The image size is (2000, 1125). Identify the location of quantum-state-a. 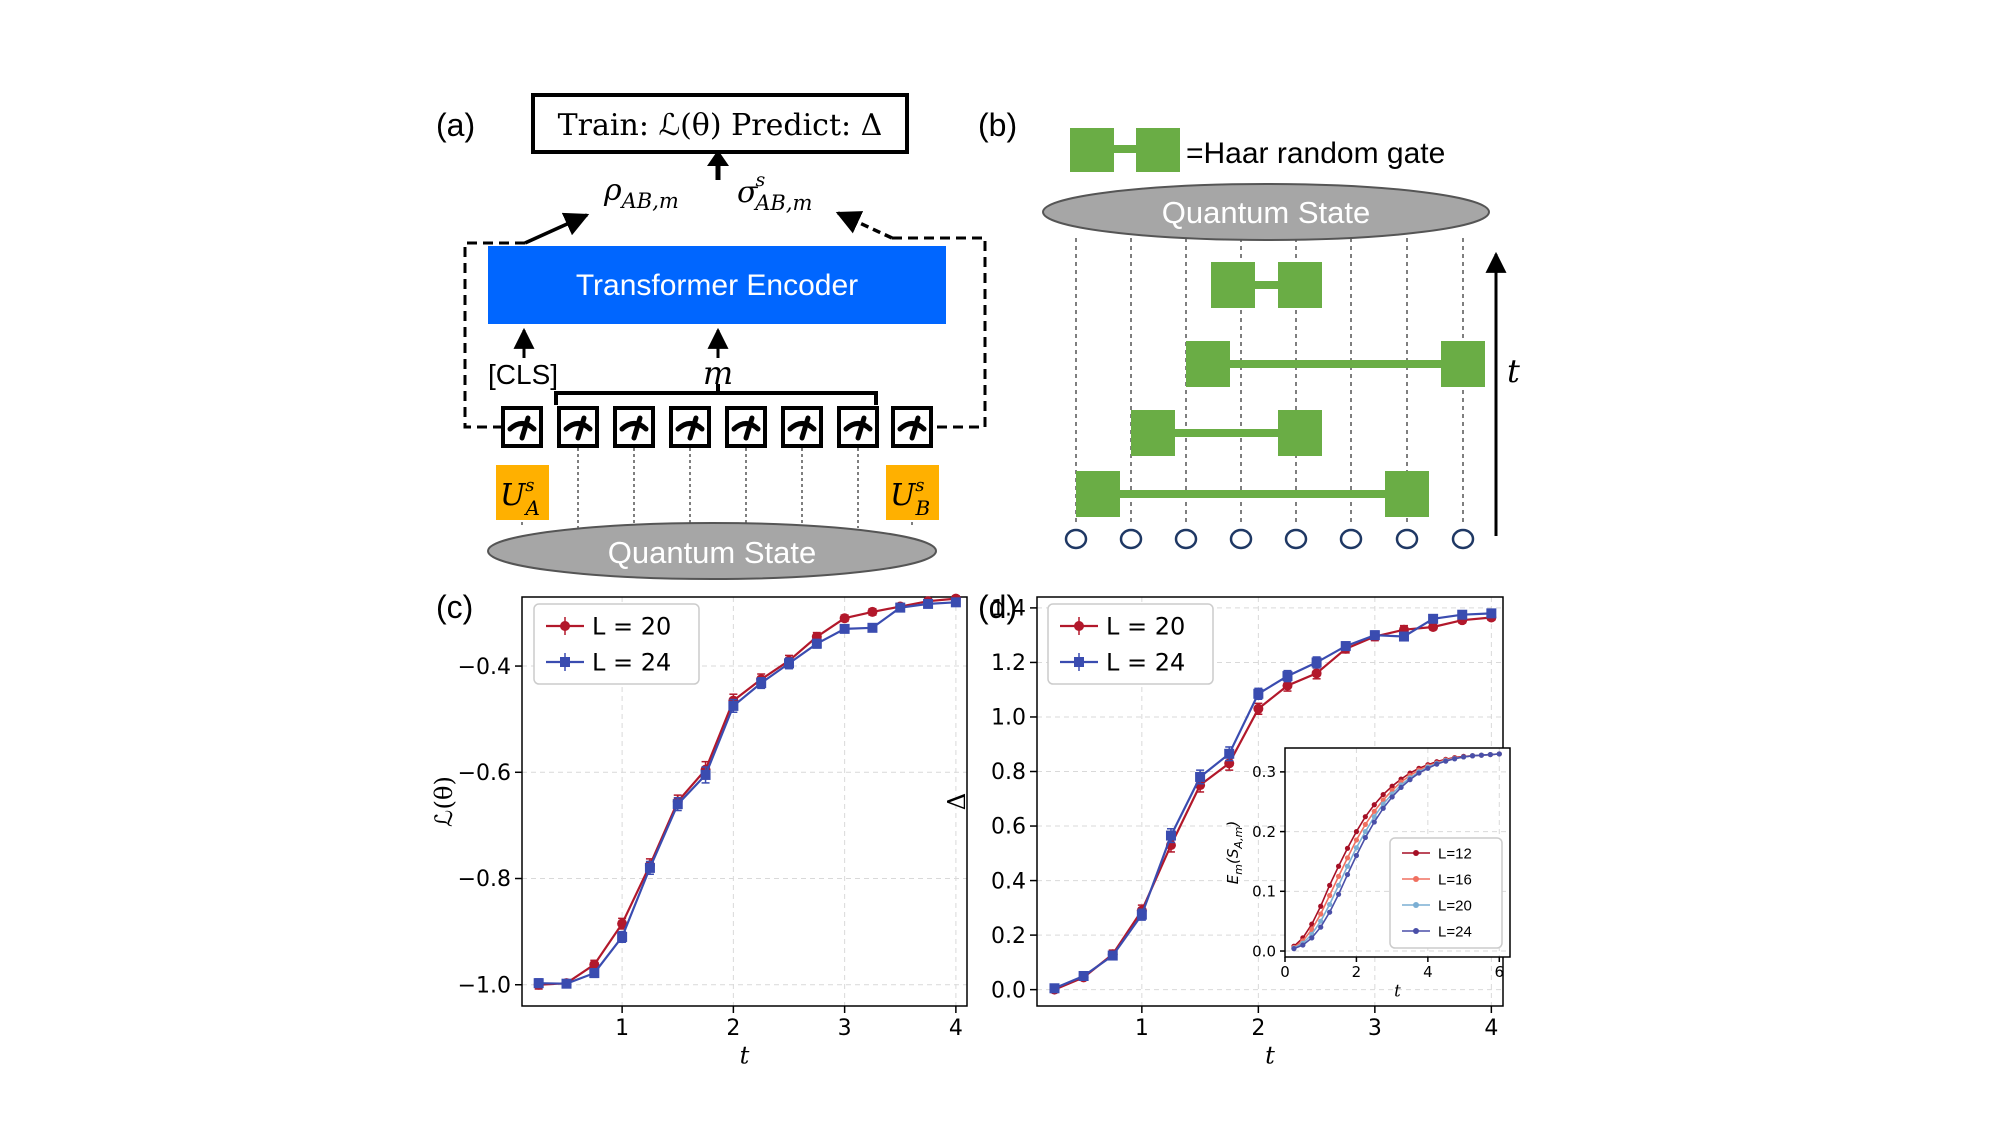
(712, 551).